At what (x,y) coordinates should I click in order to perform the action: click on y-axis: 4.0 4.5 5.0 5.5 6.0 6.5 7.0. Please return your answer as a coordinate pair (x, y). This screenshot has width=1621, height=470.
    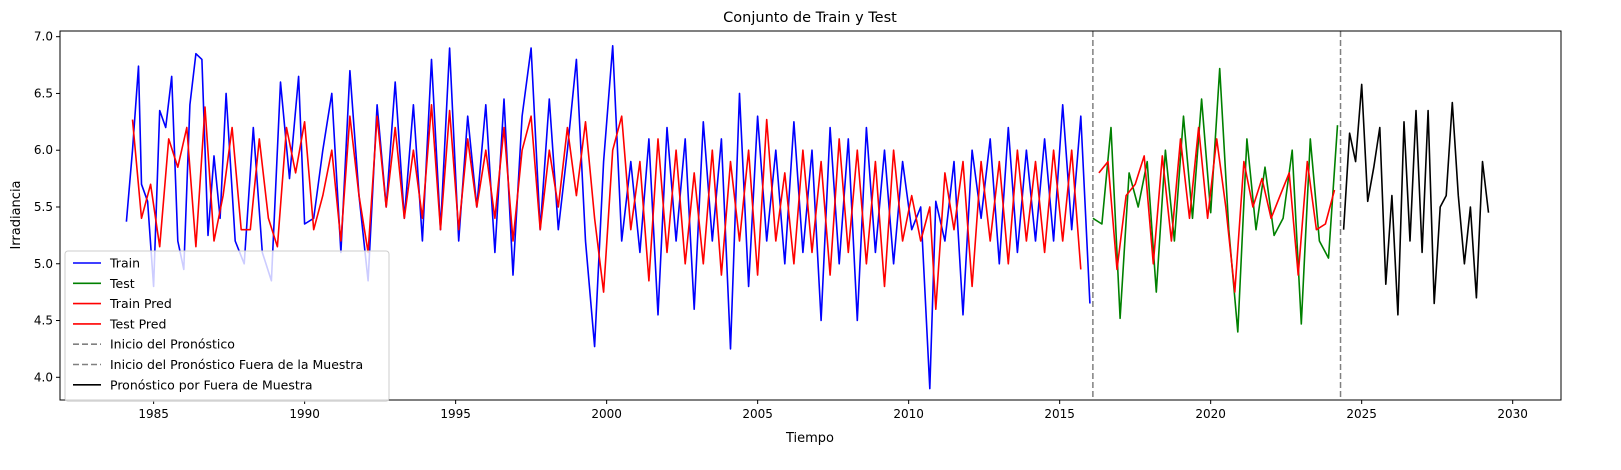
    Looking at the image, I should click on (47, 207).